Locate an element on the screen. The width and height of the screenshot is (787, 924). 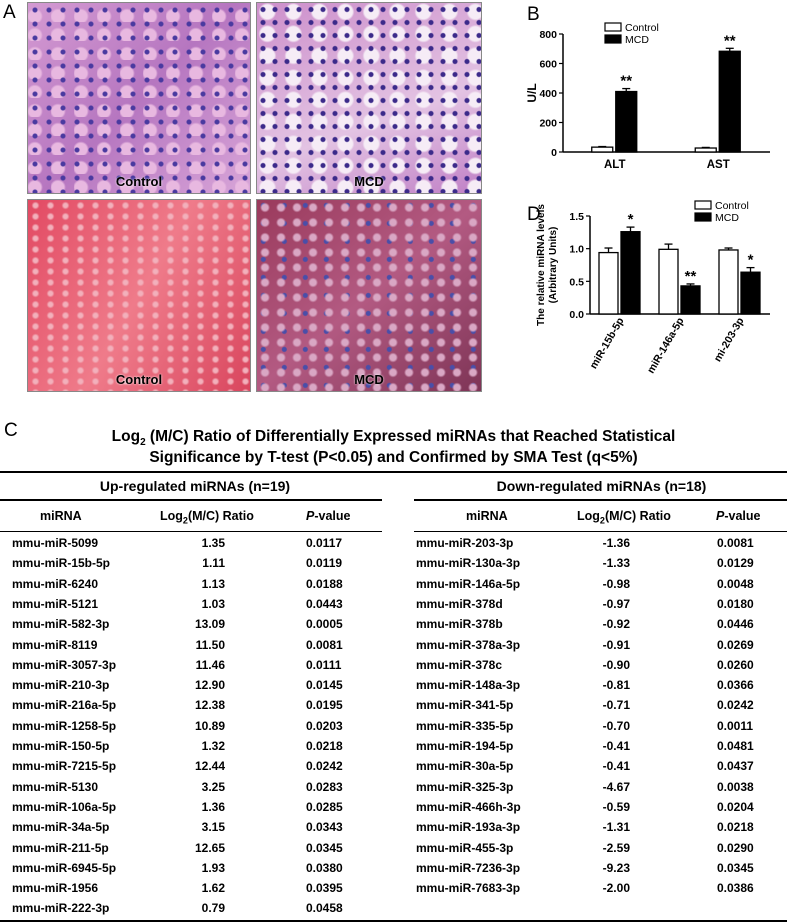
pvalue-cell: 0.0195 is located at coordinates (324, 705).